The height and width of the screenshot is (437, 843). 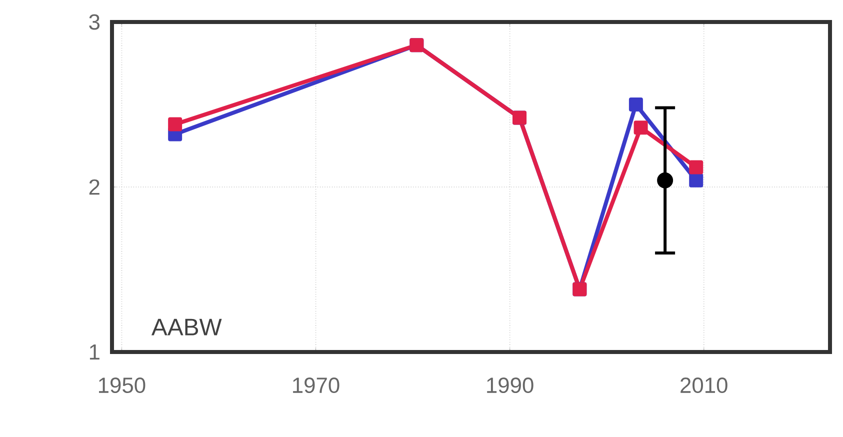 What do you see at coordinates (704, 386) in the screenshot?
I see `x-tick-label: 2010` at bounding box center [704, 386].